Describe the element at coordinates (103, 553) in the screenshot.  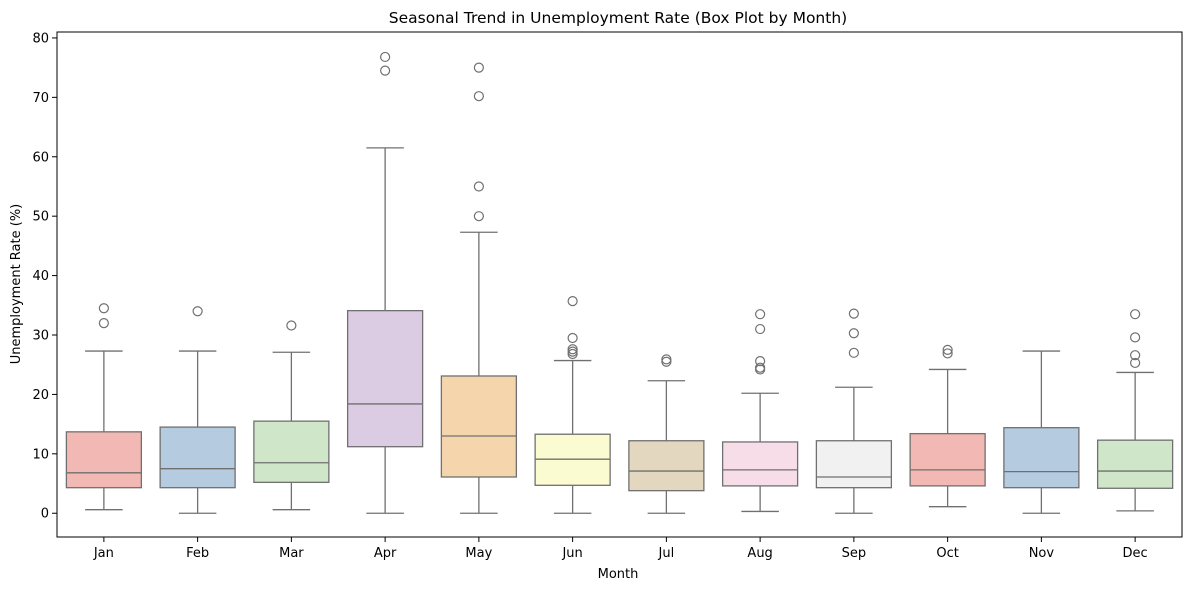
I see `x-tick-label: Jan` at that location.